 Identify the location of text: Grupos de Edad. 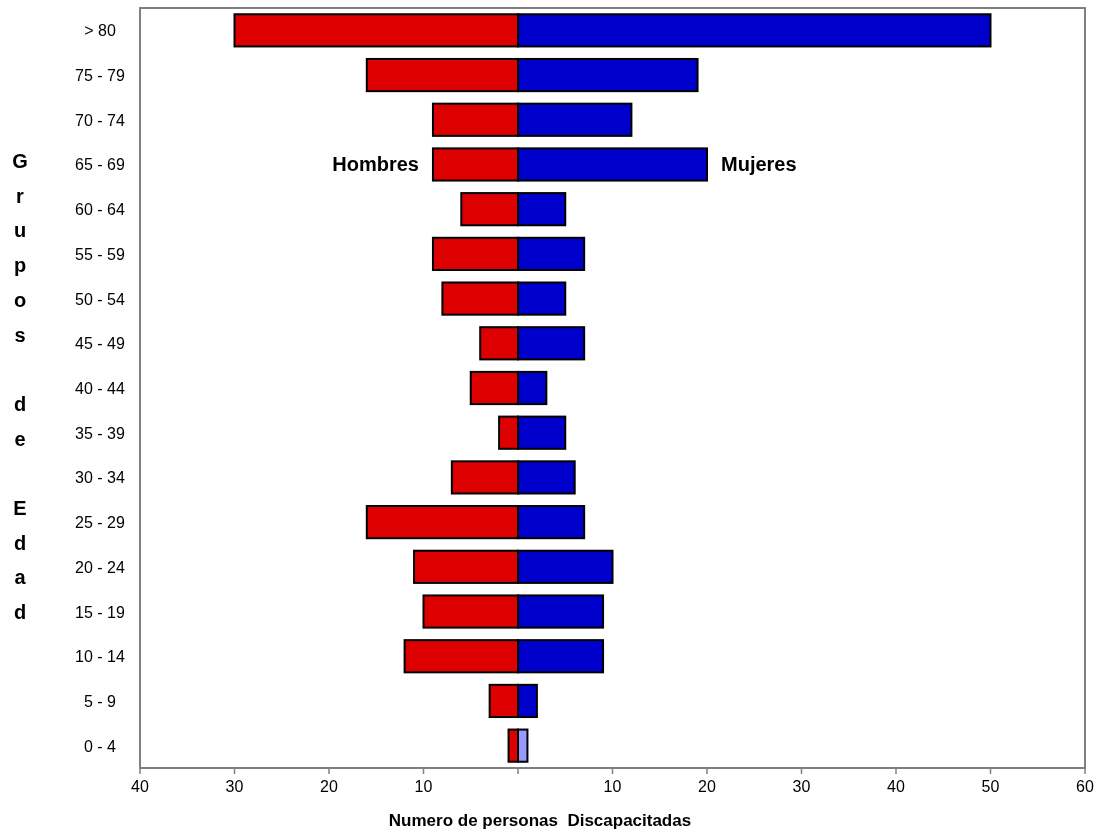
(20, 387).